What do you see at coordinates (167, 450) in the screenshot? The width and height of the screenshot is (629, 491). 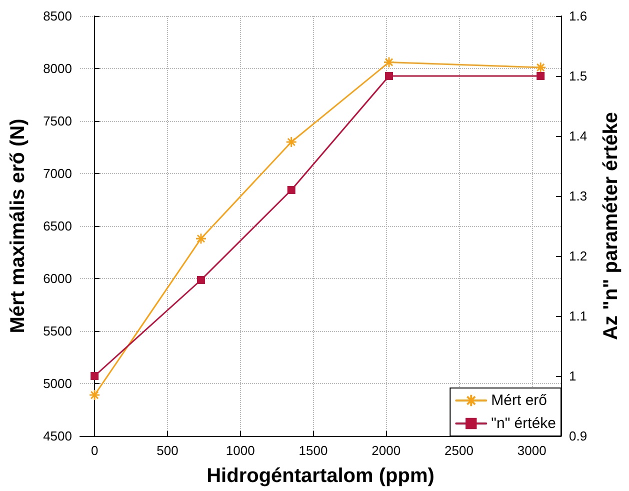 I see `x-tick-label: 500` at bounding box center [167, 450].